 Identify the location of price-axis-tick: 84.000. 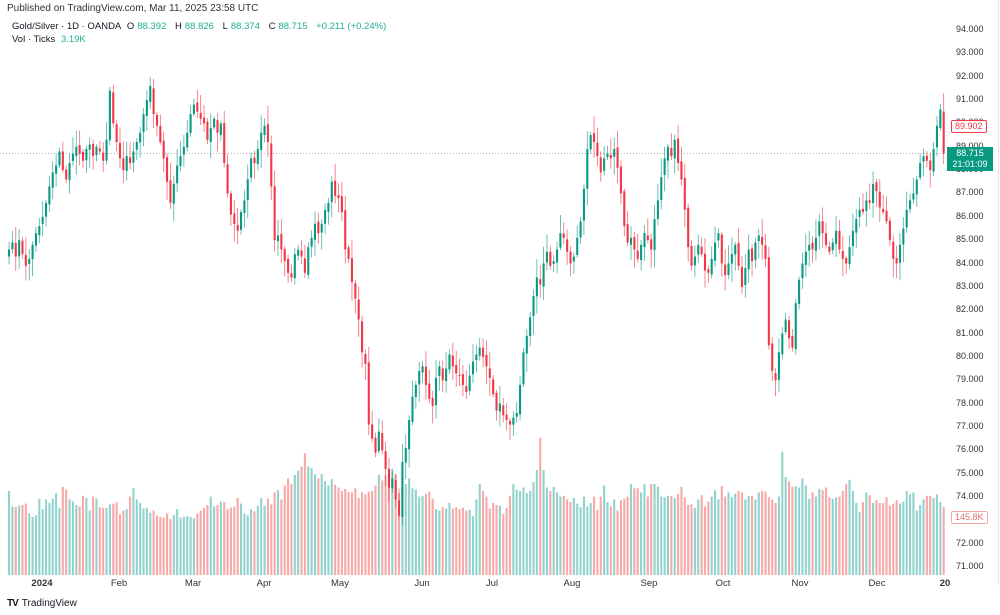
(970, 262).